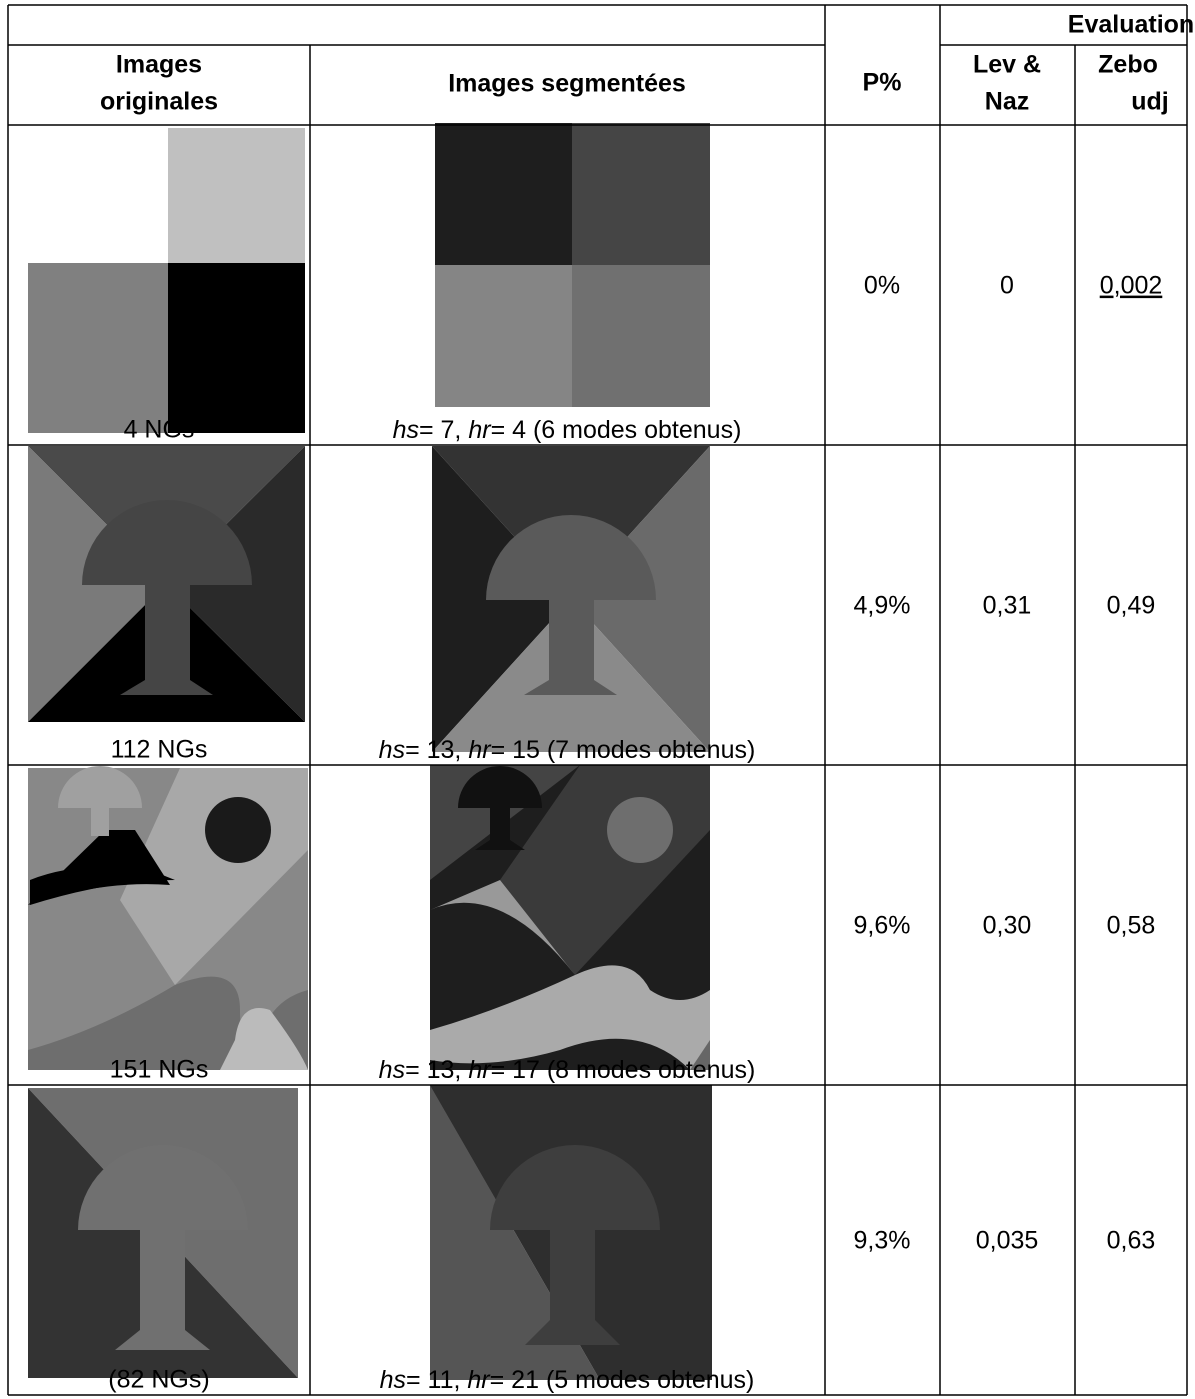 The image size is (1195, 1399). What do you see at coordinates (1128, 65) in the screenshot?
I see `header-zebo: Zebo` at bounding box center [1128, 65].